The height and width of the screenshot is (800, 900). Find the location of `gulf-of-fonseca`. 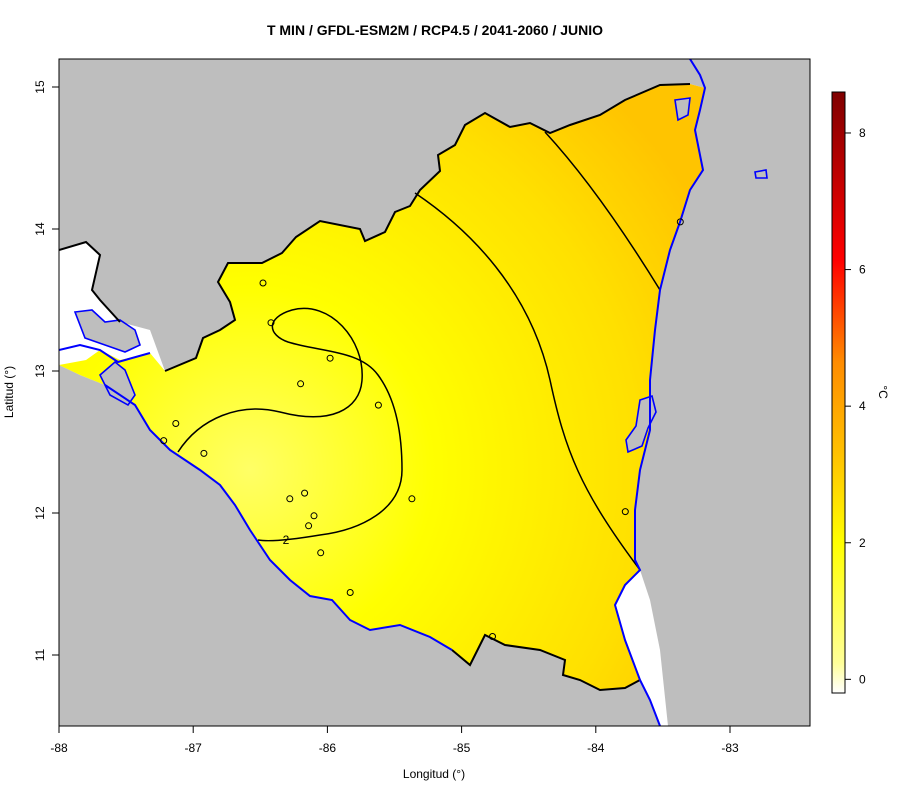

gulf-of-fonseca is located at coordinates (117, 383).